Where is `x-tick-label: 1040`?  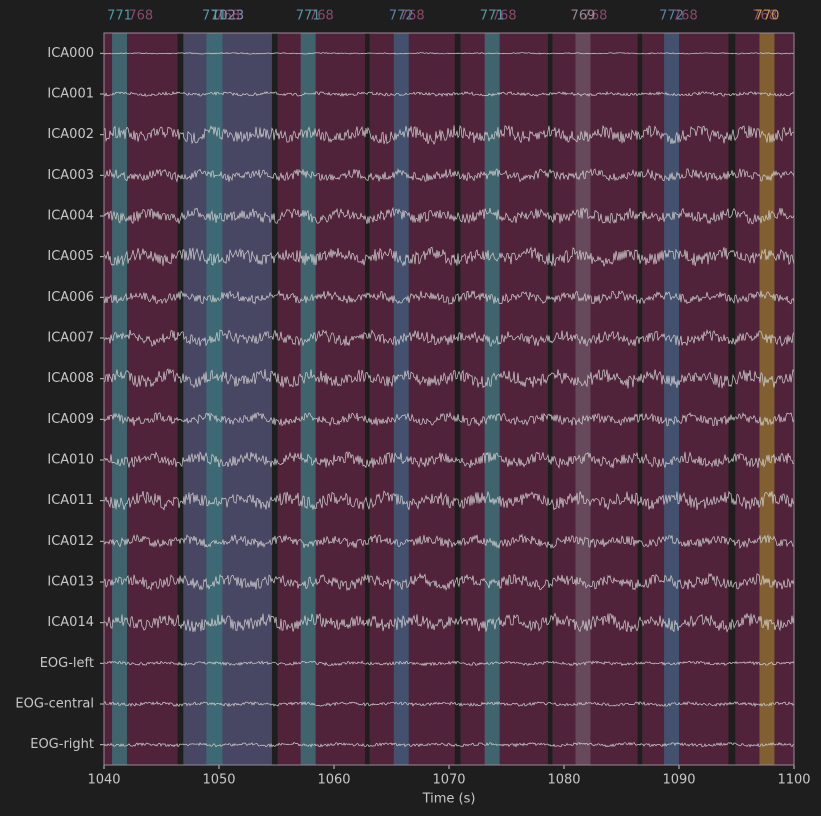
x-tick-label: 1040 is located at coordinates (103, 780).